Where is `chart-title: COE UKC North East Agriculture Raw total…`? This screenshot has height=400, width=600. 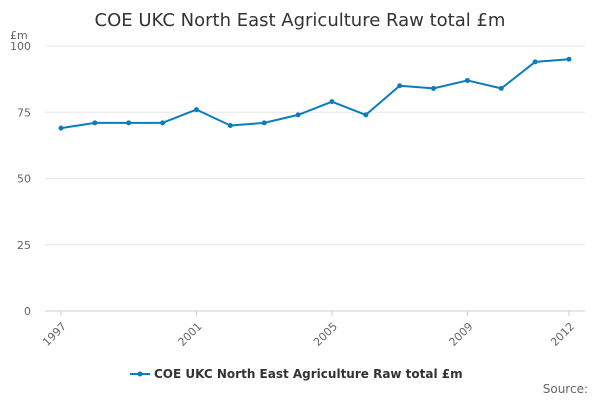
chart-title: COE UKC North East Agriculture Raw total… is located at coordinates (300, 20).